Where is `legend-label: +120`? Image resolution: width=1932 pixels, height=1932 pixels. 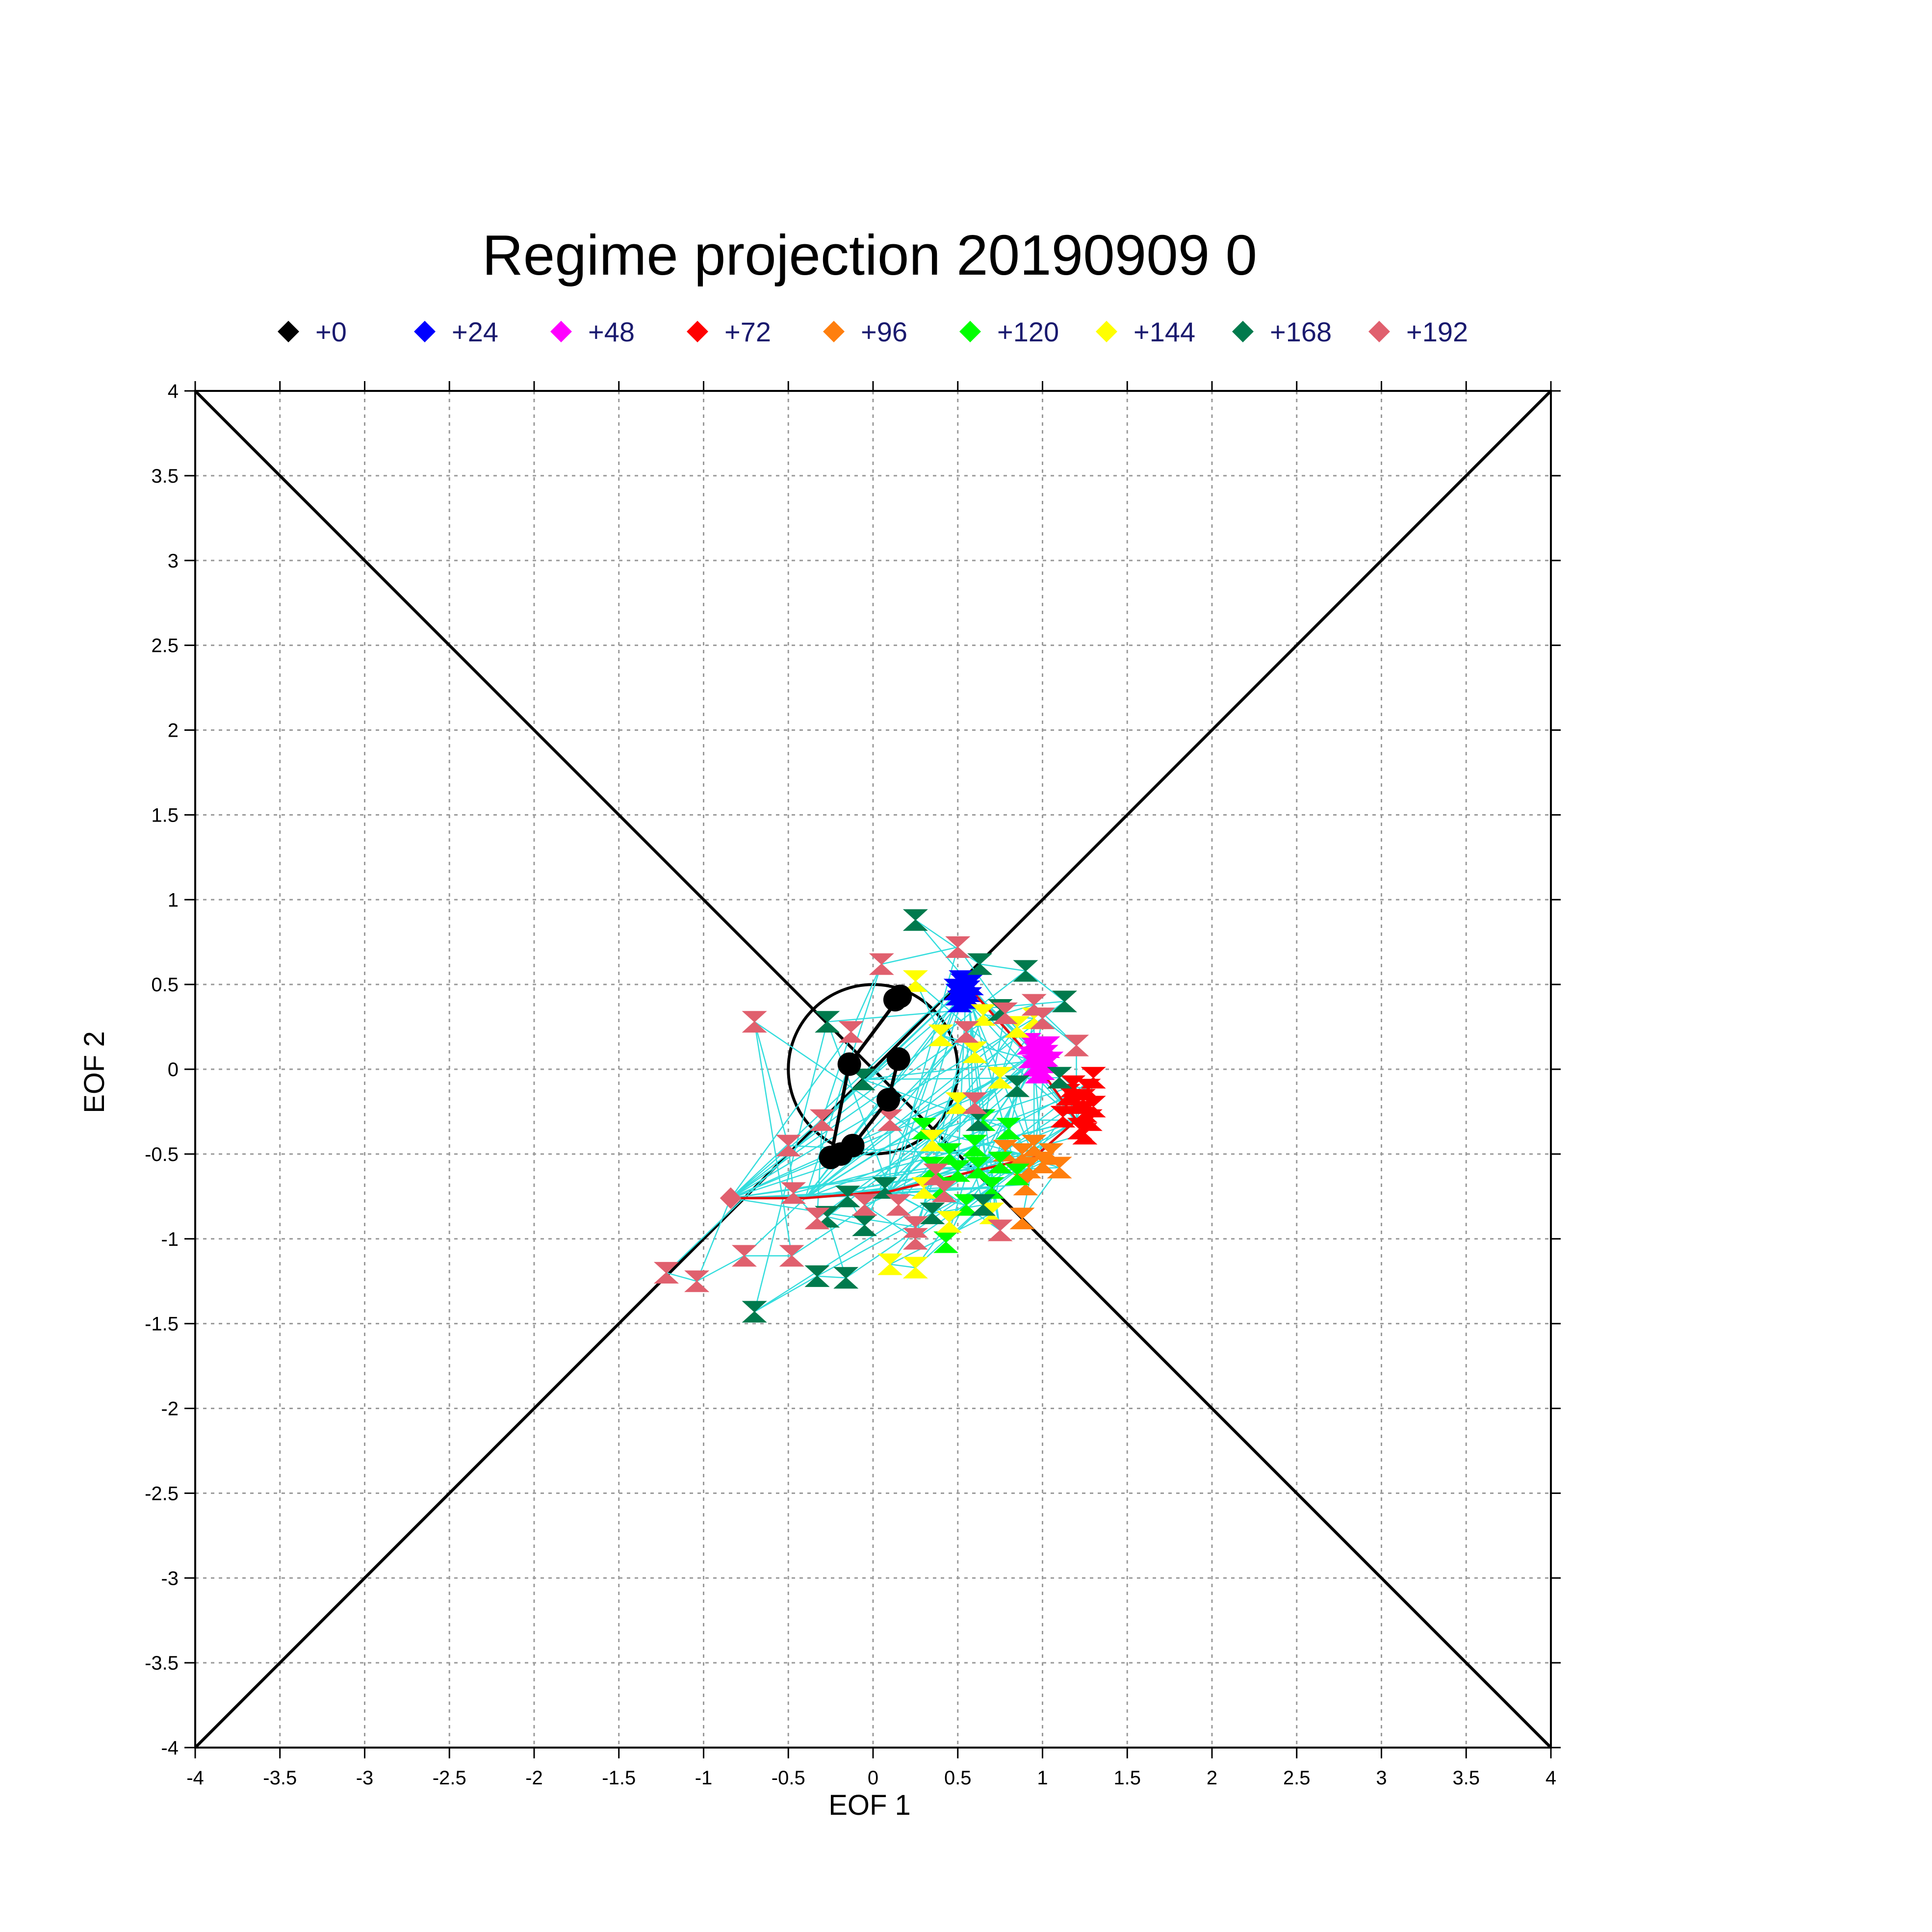 legend-label: +120 is located at coordinates (1028, 331).